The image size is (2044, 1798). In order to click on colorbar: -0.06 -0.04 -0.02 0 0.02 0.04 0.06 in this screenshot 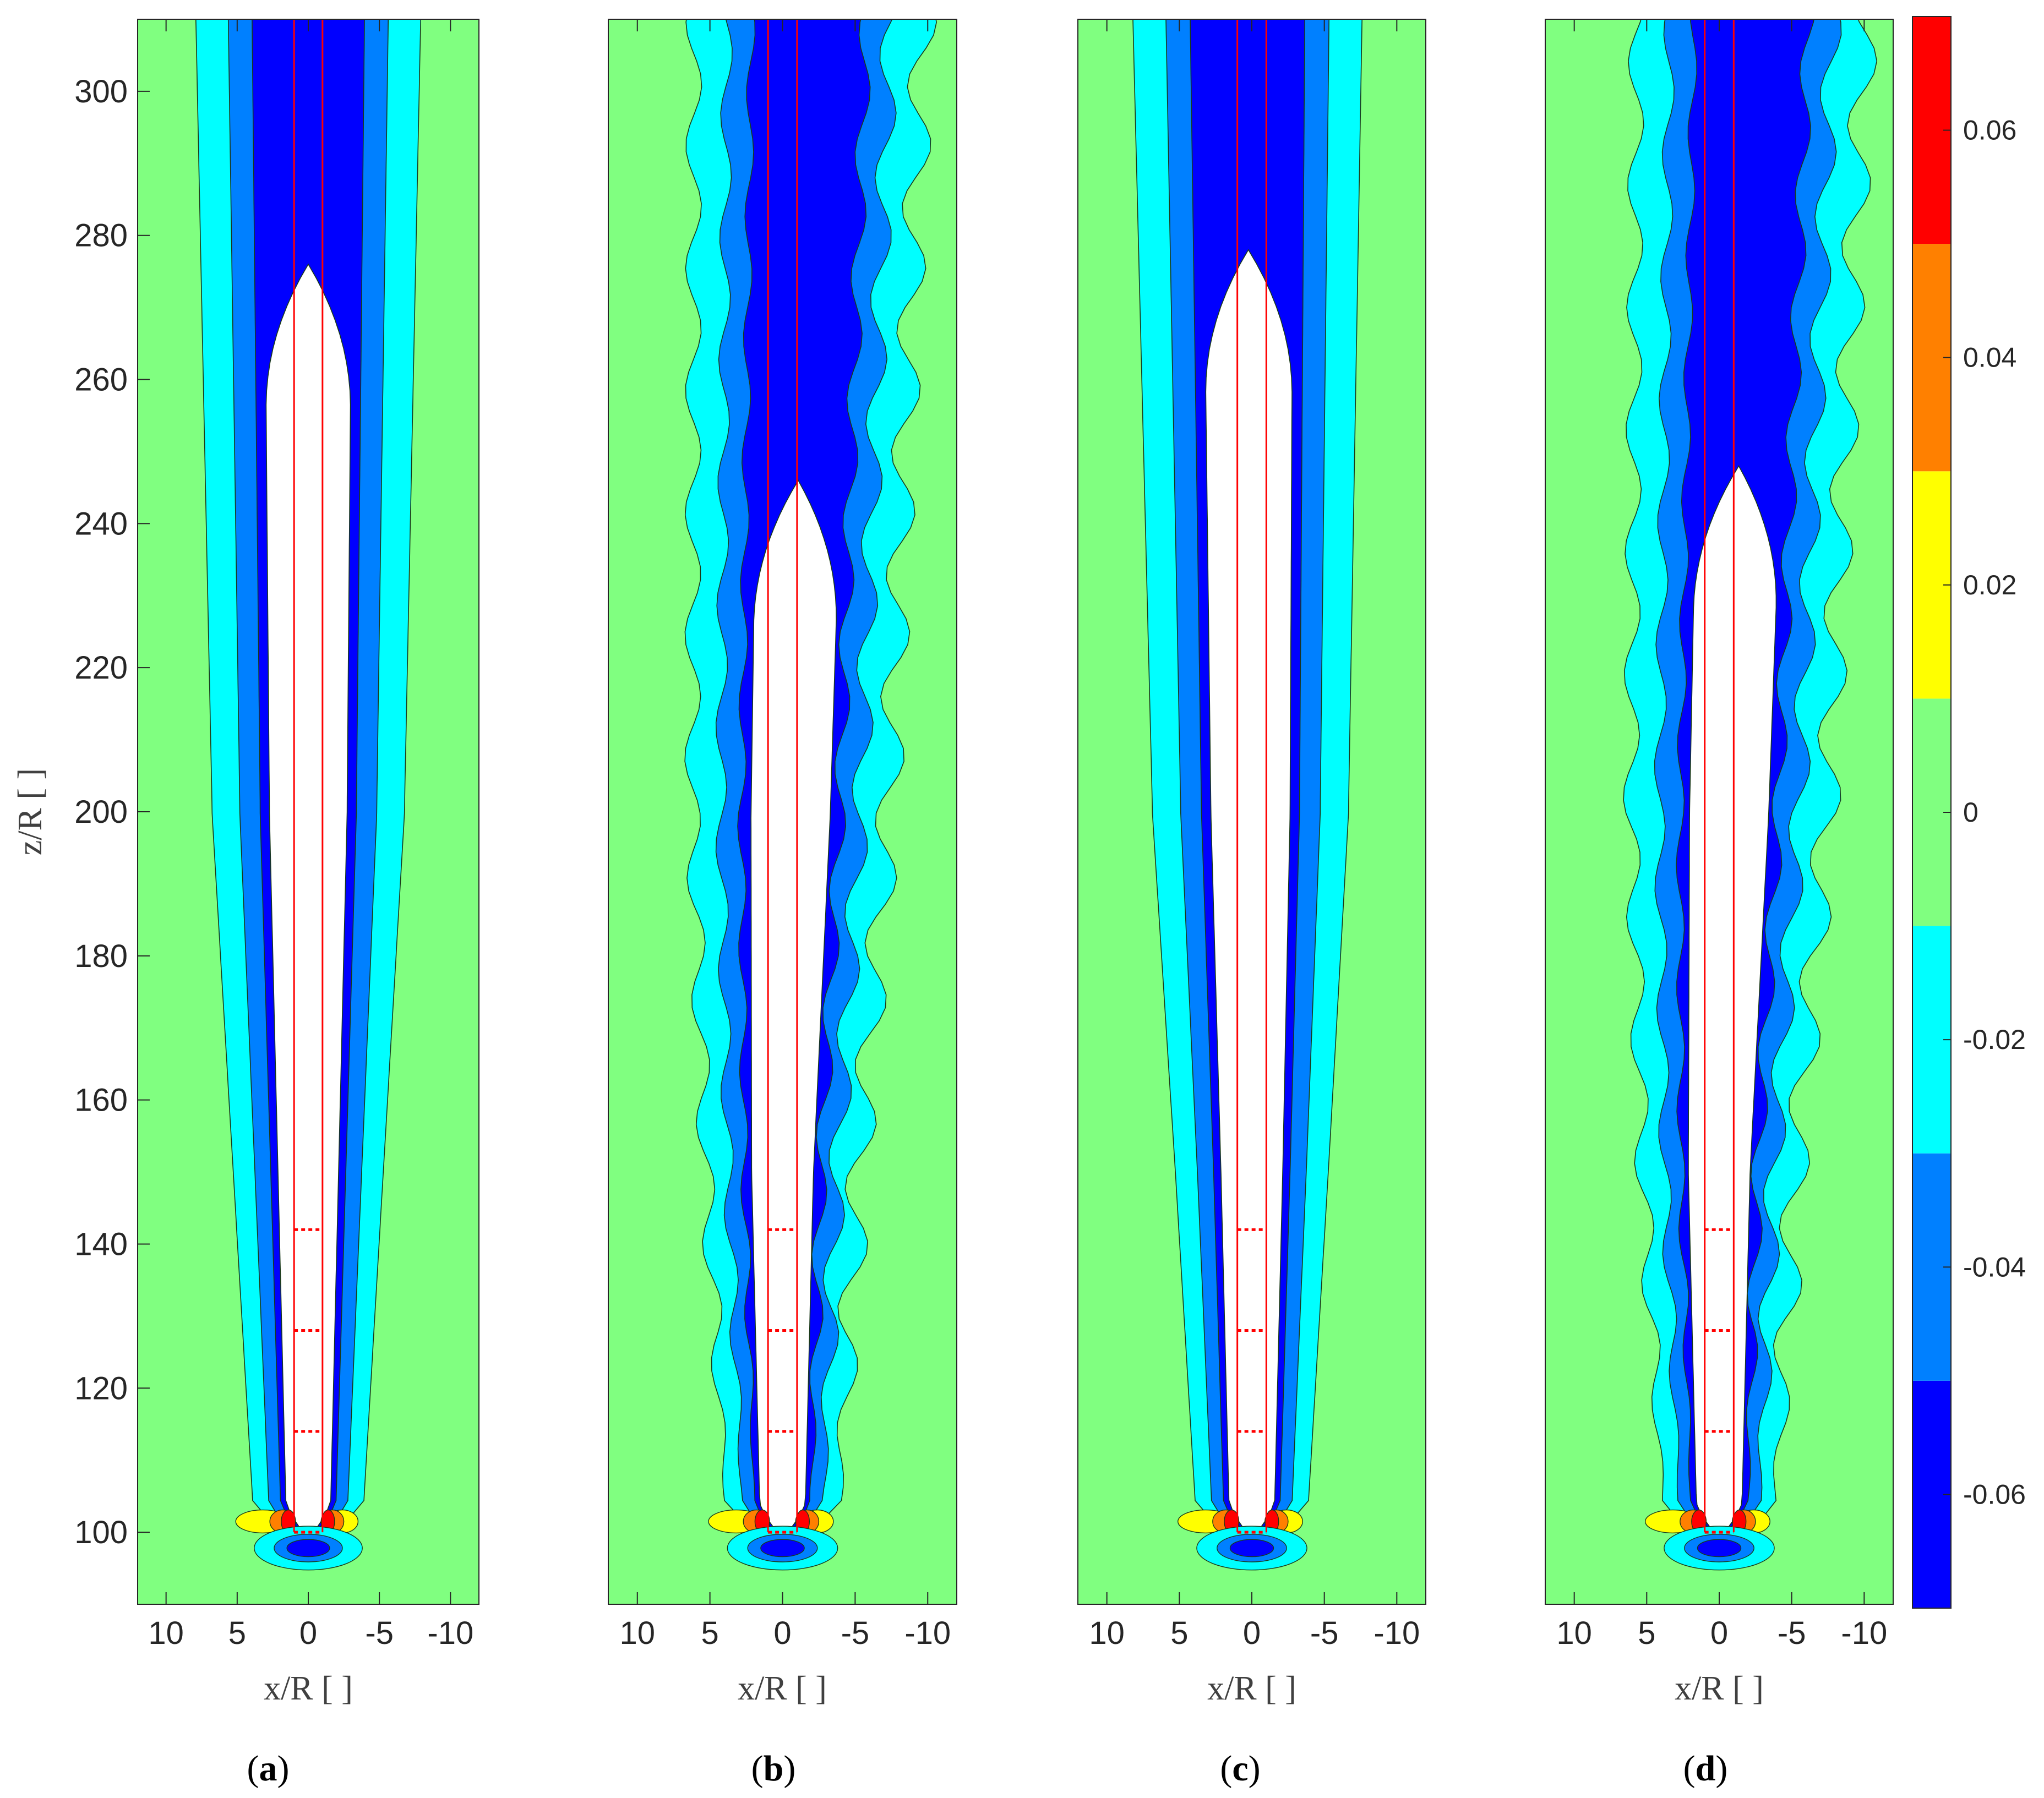, I will do `click(1969, 812)`.